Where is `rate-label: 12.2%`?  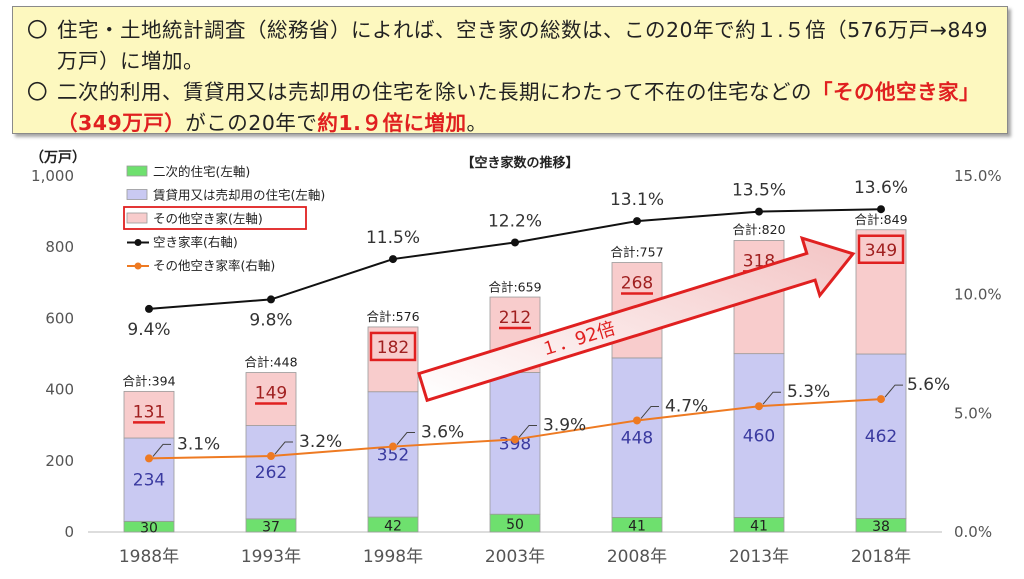
rate-label: 12.2% is located at coordinates (515, 221).